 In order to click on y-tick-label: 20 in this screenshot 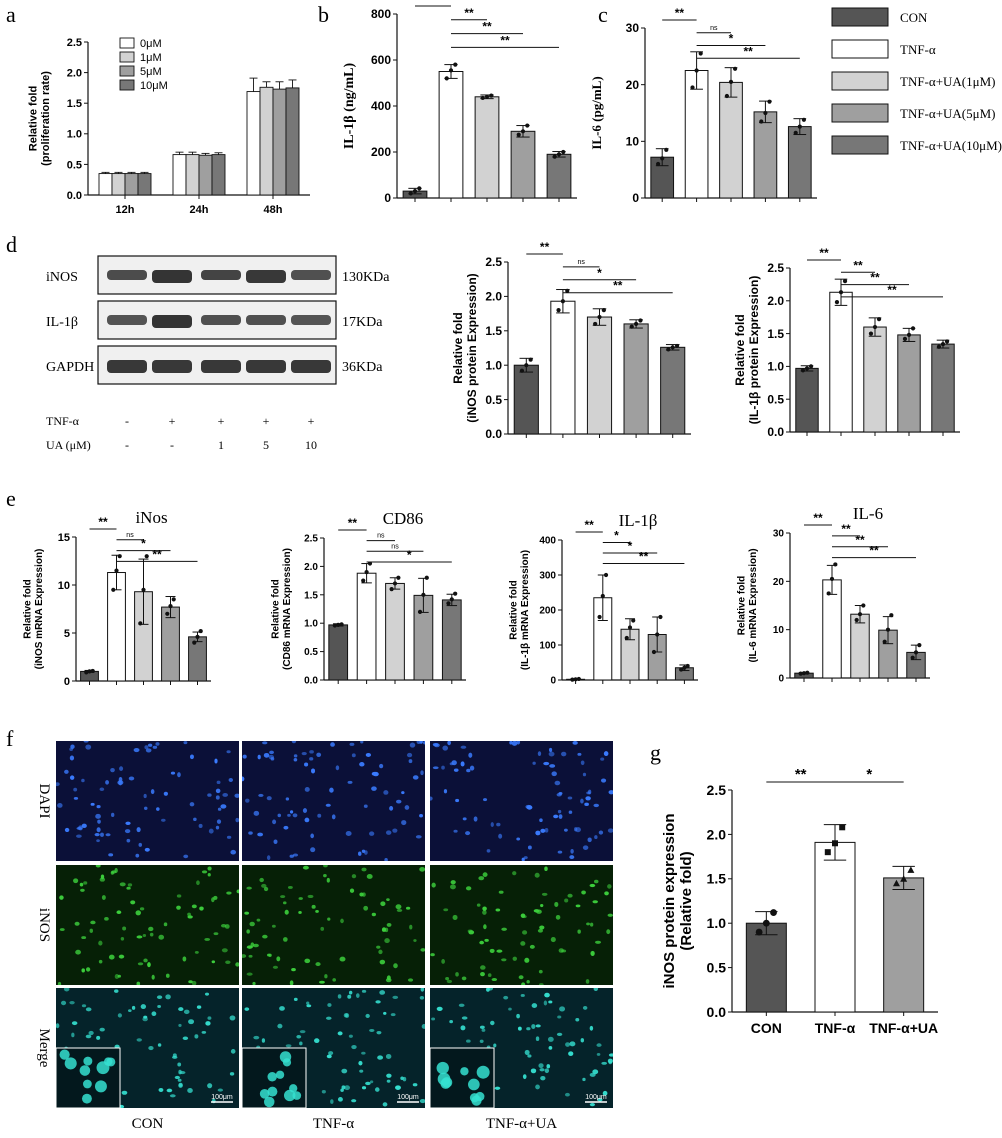, I will do `click(779, 582)`.